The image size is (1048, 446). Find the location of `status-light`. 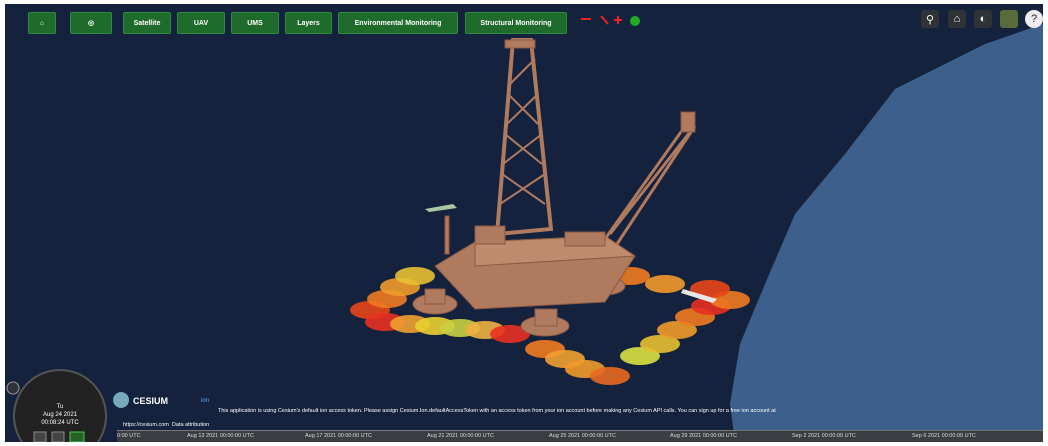

status-light is located at coordinates (635, 21).